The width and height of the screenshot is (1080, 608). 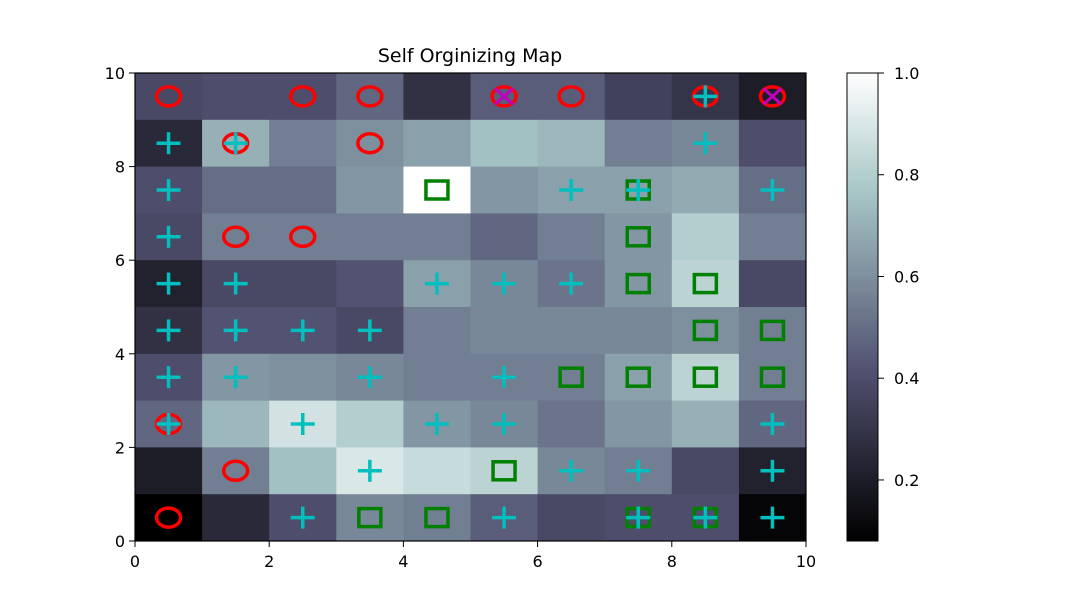 I want to click on y-tick-label: 0, so click(x=120, y=541).